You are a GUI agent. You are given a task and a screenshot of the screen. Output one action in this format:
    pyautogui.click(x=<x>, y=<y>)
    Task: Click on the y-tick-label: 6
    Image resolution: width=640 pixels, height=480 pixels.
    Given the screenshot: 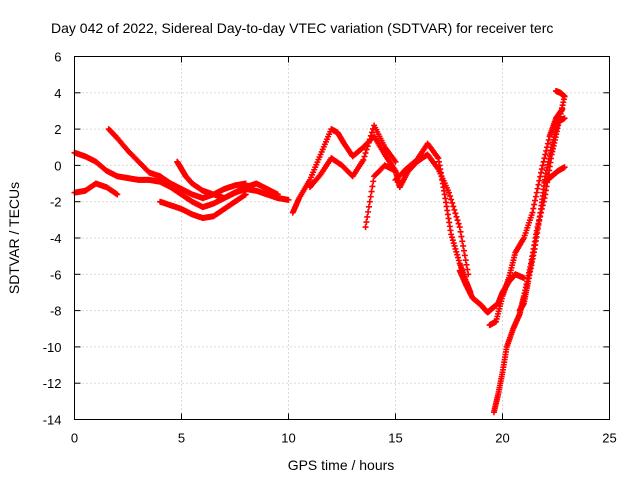 What is the action you would take?
    pyautogui.click(x=57, y=57)
    